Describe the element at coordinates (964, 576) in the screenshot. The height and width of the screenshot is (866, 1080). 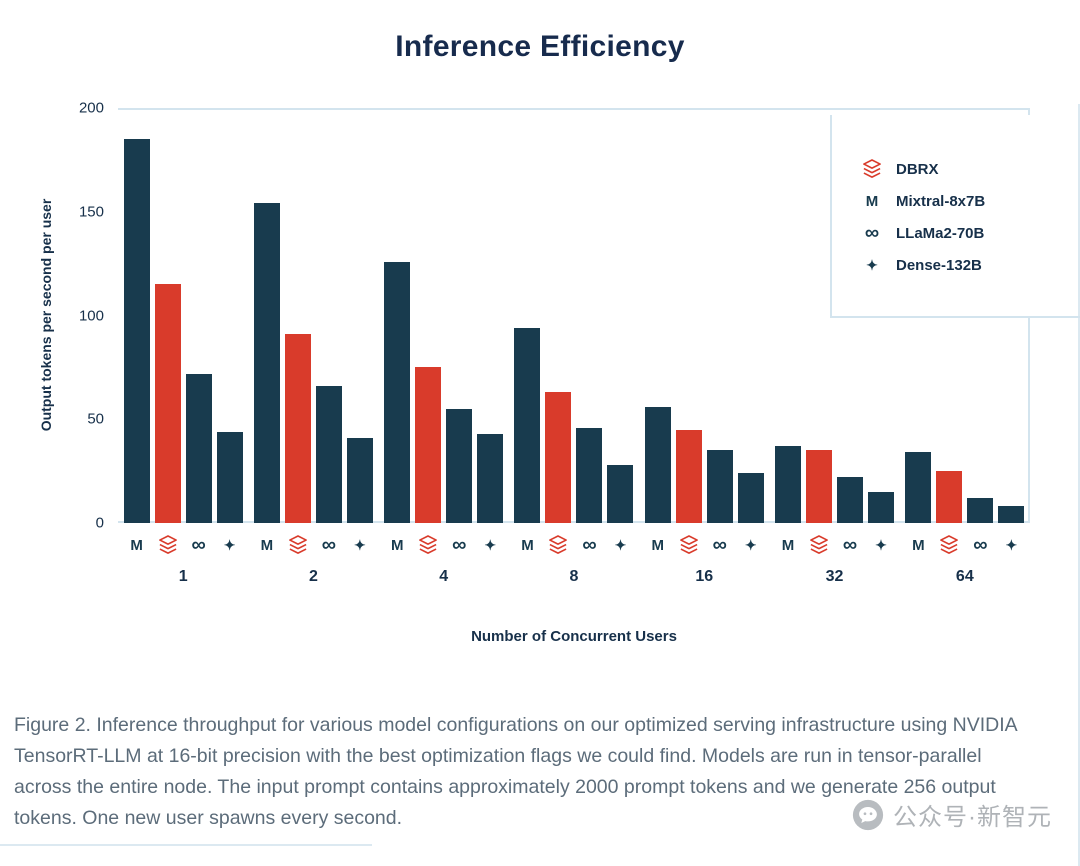
I see `x-category-label: 64` at that location.